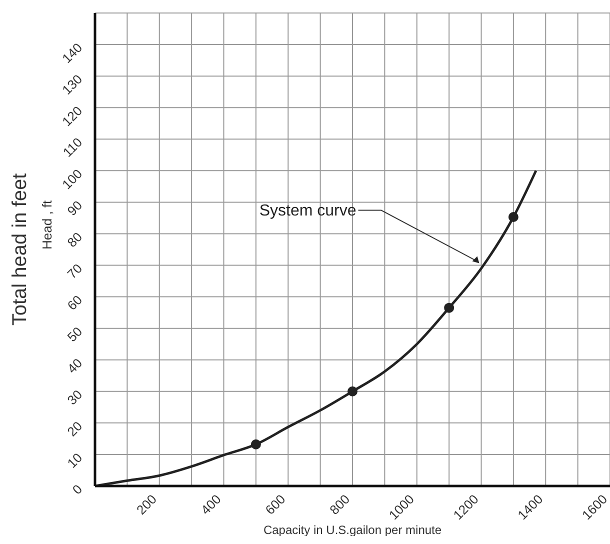 The image size is (610, 544). Describe the element at coordinates (77, 490) in the screenshot. I see `y-tick-label: 0` at that location.